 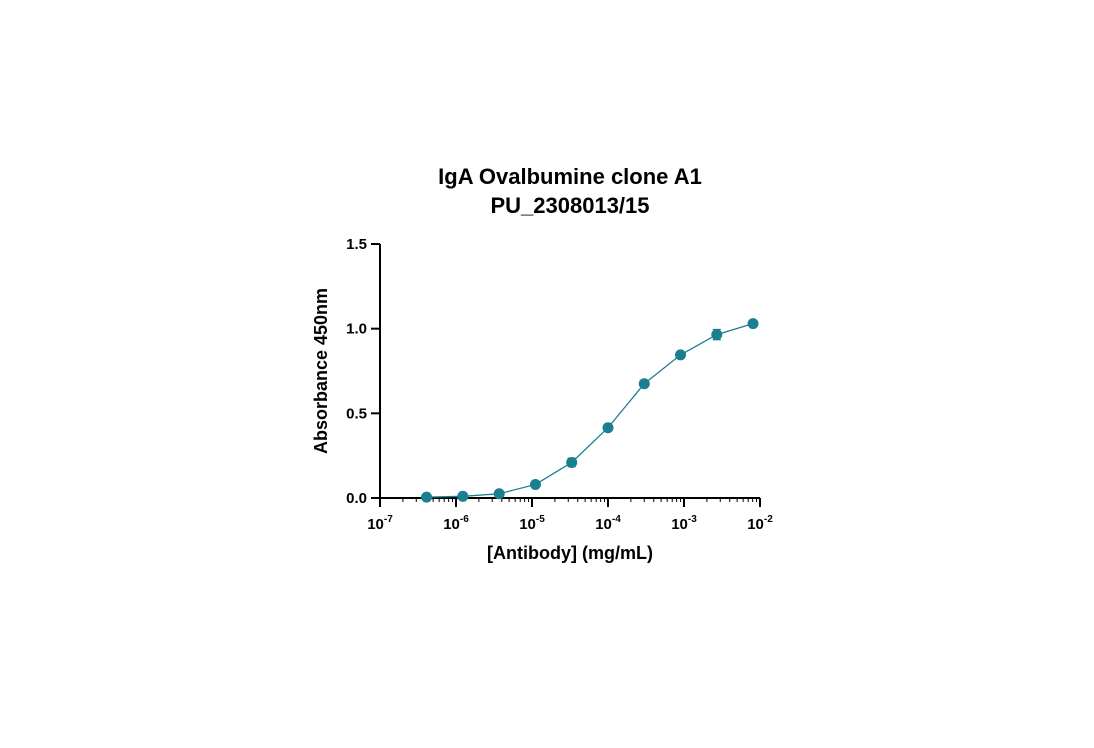 What do you see at coordinates (608, 523) in the screenshot?
I see `x-tick-label: 10⁻⁴` at bounding box center [608, 523].